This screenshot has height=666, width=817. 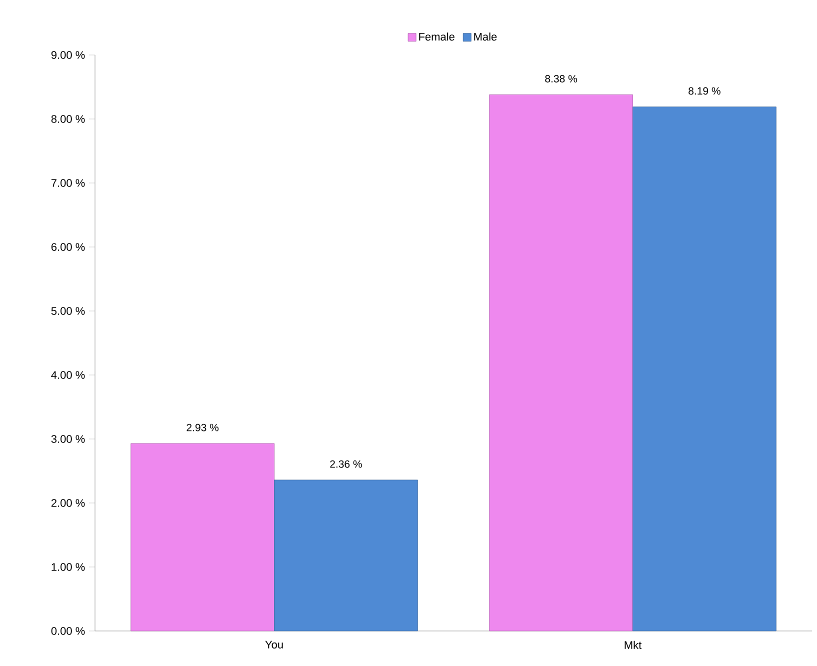 What do you see at coordinates (68, 311) in the screenshot?
I see `y-tick-label: 5.00 %` at bounding box center [68, 311].